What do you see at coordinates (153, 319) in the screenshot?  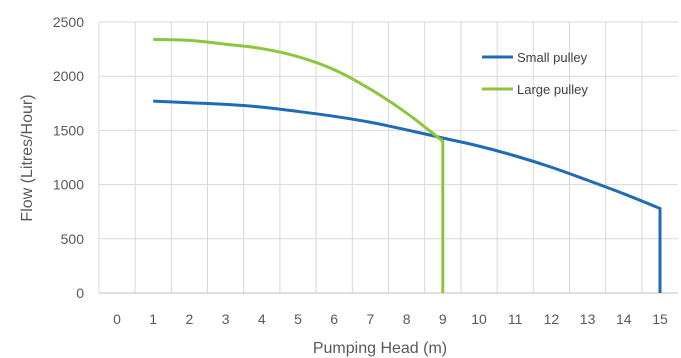 I see `x-tick-label: 1` at bounding box center [153, 319].